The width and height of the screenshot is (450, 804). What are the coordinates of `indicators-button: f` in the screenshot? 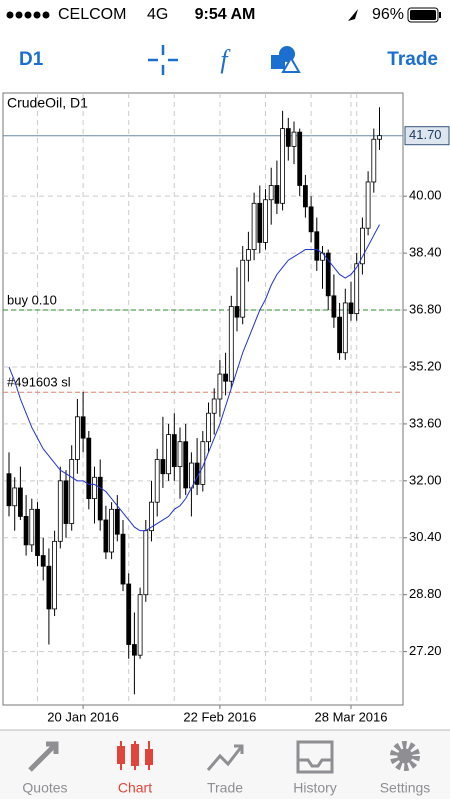 It's located at (225, 59).